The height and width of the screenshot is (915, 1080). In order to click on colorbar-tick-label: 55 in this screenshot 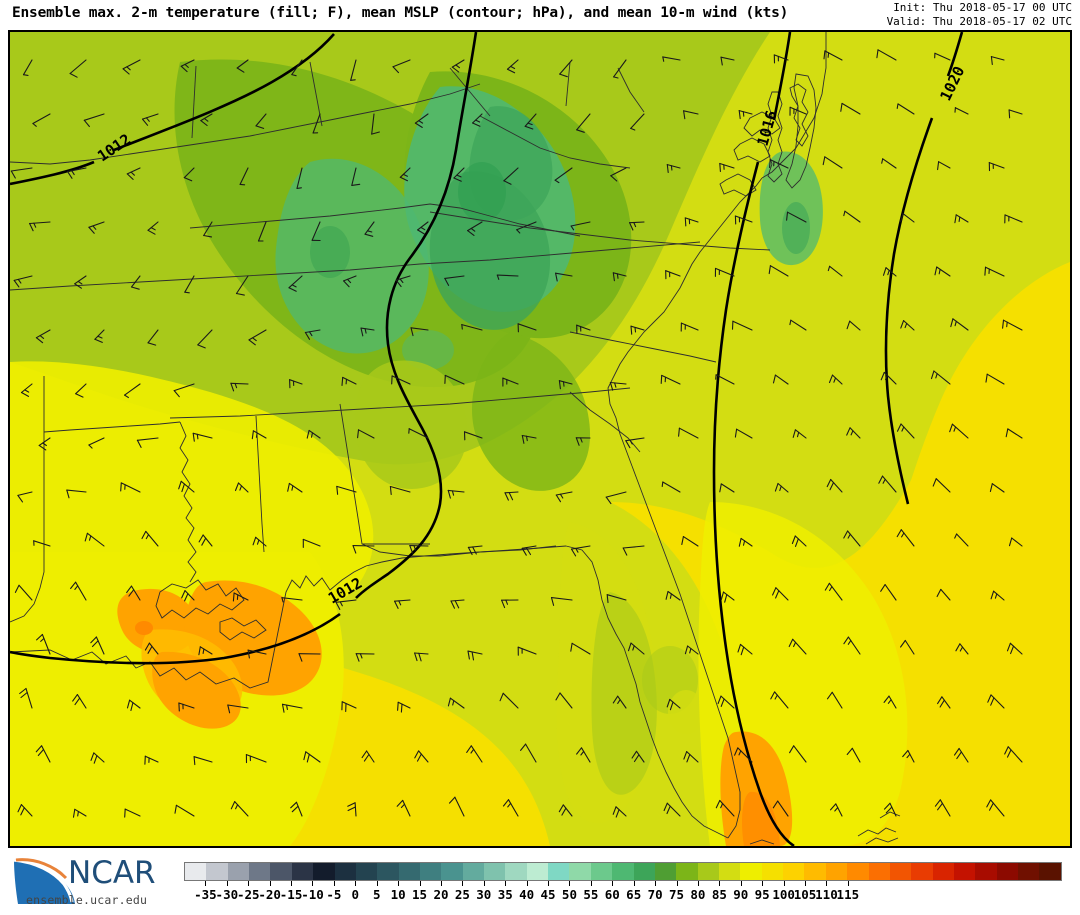, I will do `click(591, 894)`.